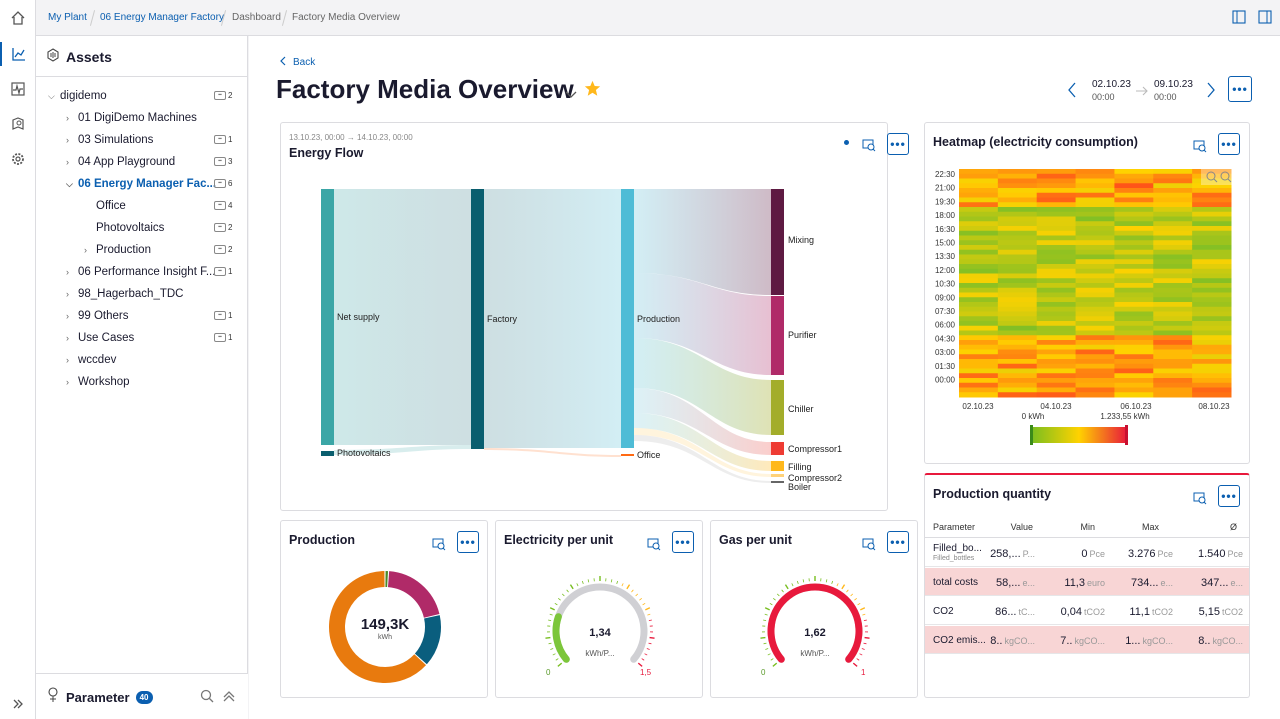 The image size is (1280, 719). I want to click on home-icon, so click(18, 18).